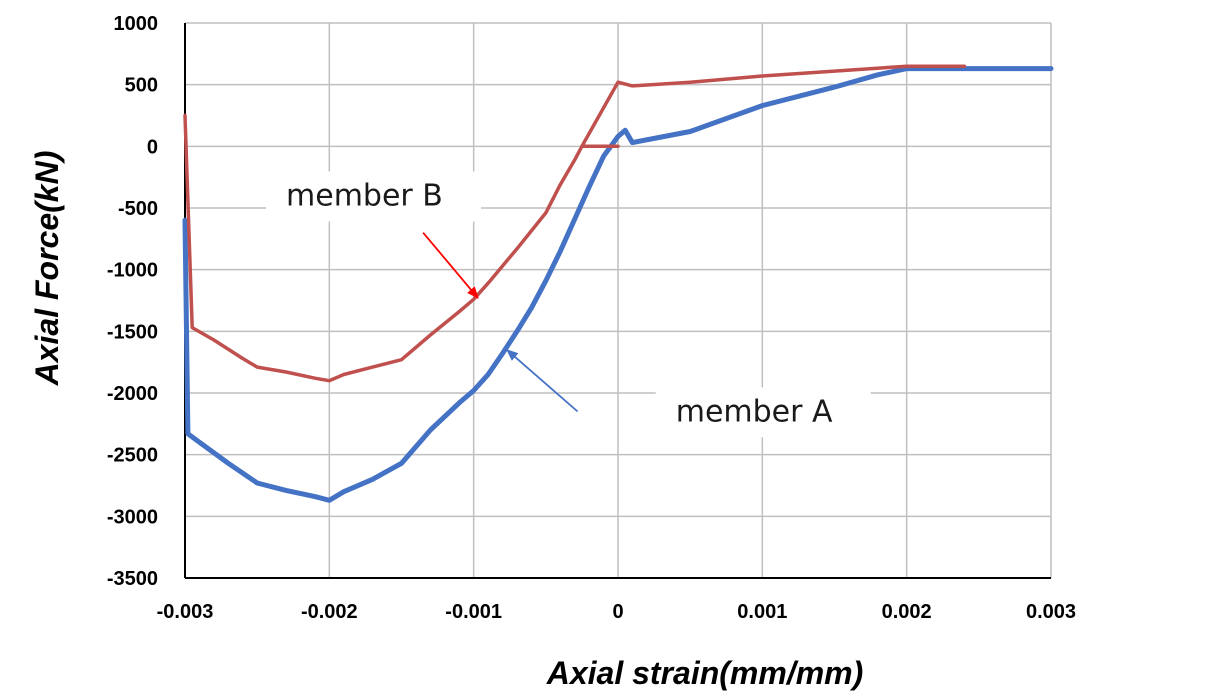 The width and height of the screenshot is (1215, 697). What do you see at coordinates (136, 24) in the screenshot?
I see `y-tick-label: 1000` at bounding box center [136, 24].